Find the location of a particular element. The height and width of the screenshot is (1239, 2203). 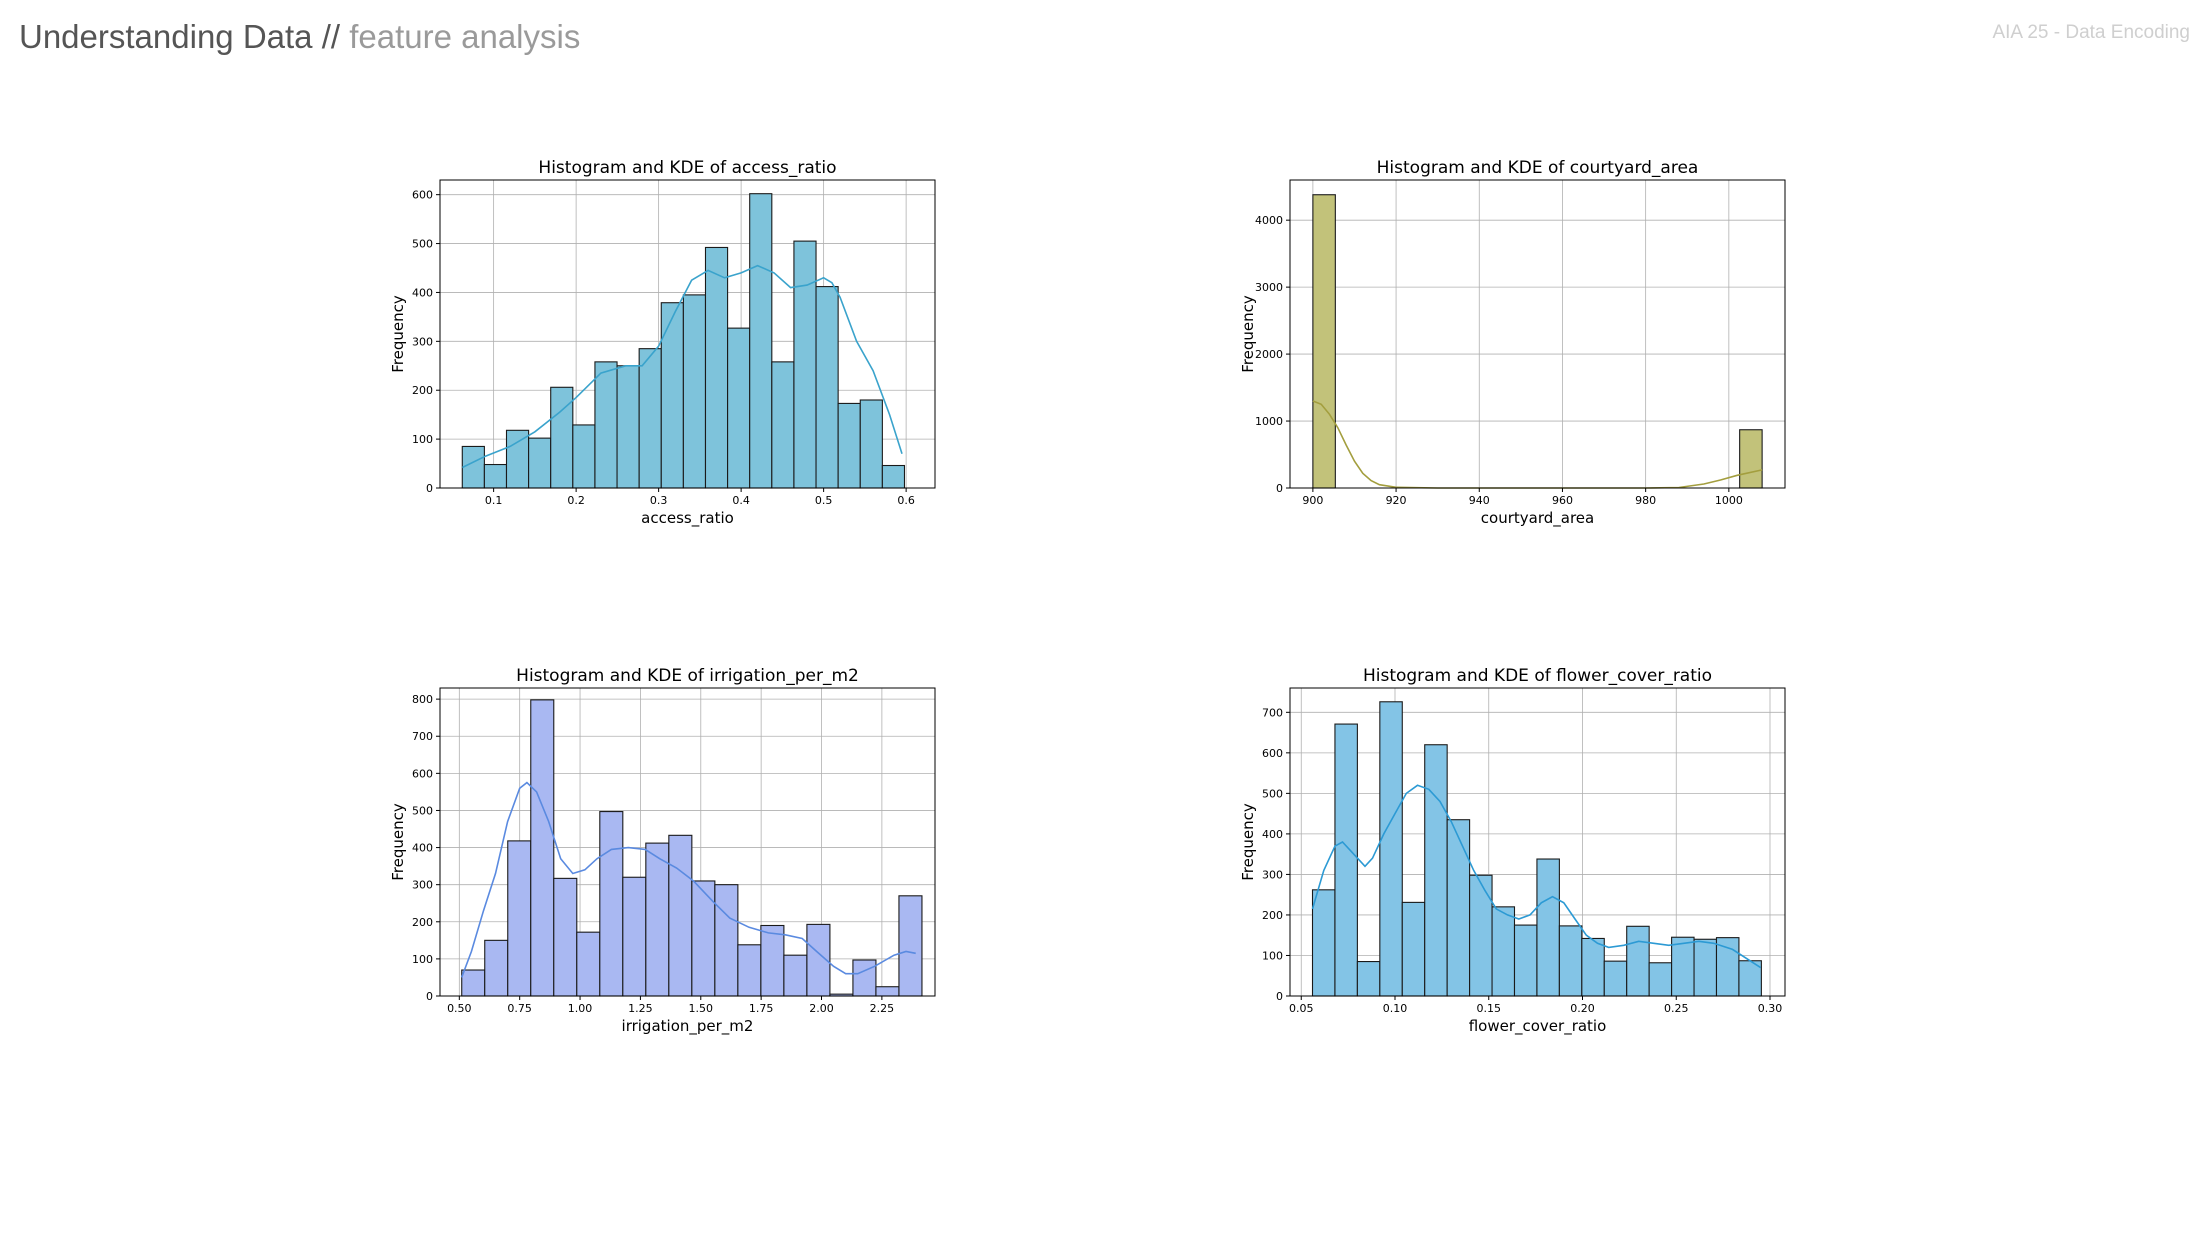

x-tick-label: 0.50 is located at coordinates (459, 1008).